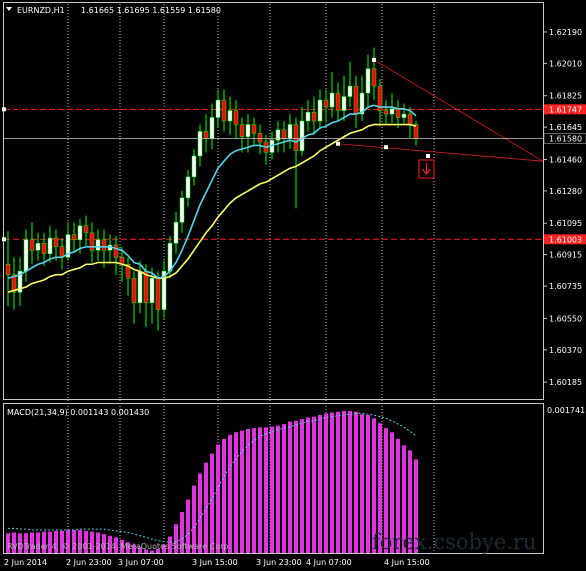 This screenshot has width=586, height=571. I want to click on price-tick-label: 1.61095, so click(565, 223).